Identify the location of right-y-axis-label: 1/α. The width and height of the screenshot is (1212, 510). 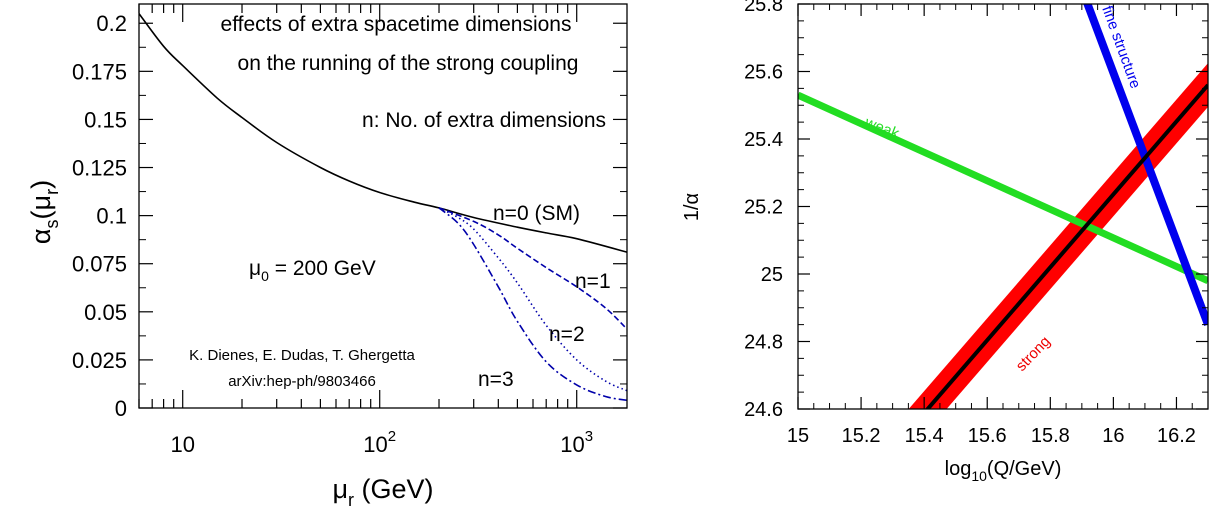
(692, 207).